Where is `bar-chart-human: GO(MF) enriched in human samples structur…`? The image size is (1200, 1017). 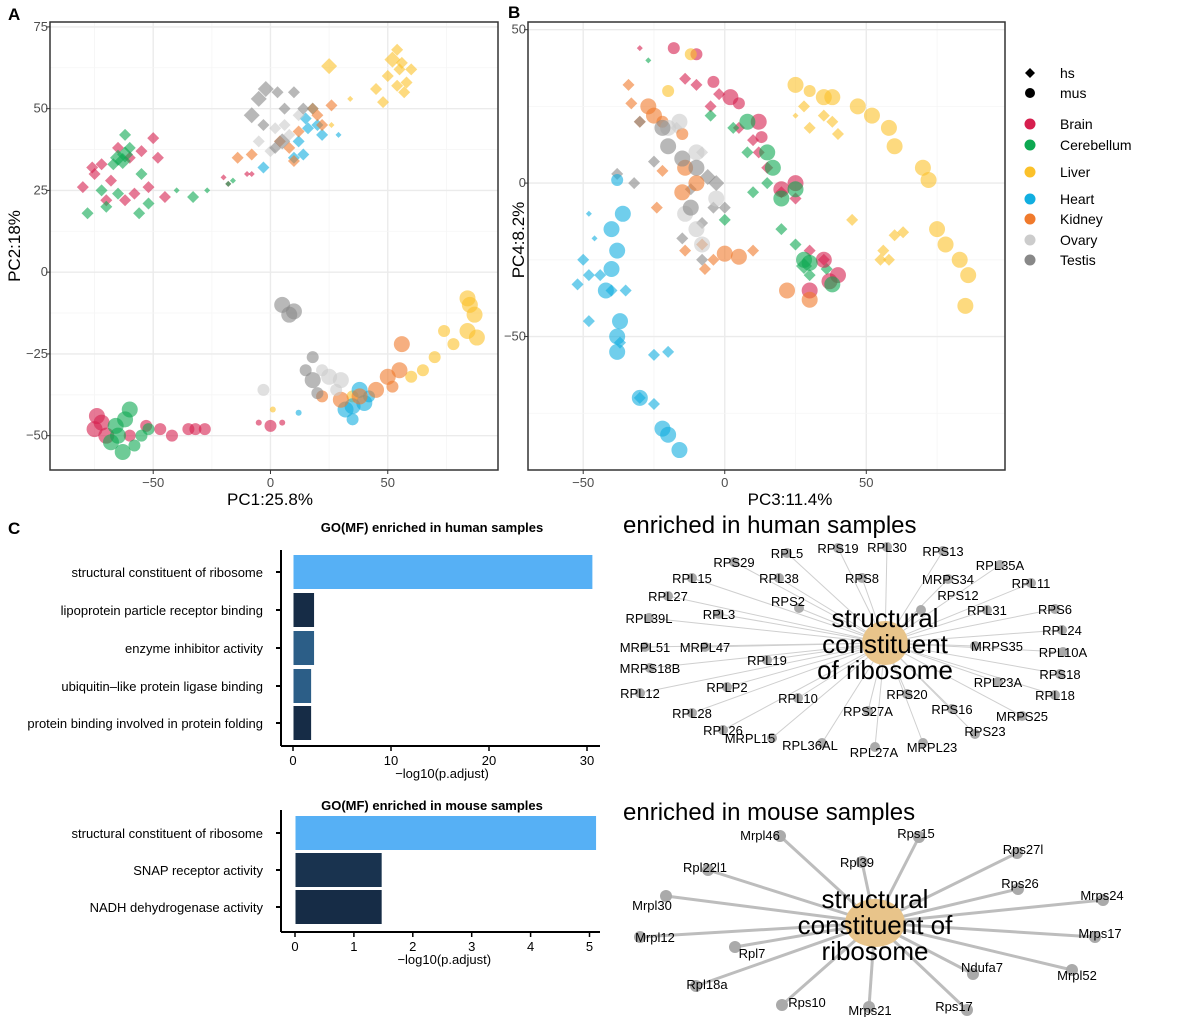
bar-chart-human: GO(MF) enriched in human samples structur… is located at coordinates (313, 650).